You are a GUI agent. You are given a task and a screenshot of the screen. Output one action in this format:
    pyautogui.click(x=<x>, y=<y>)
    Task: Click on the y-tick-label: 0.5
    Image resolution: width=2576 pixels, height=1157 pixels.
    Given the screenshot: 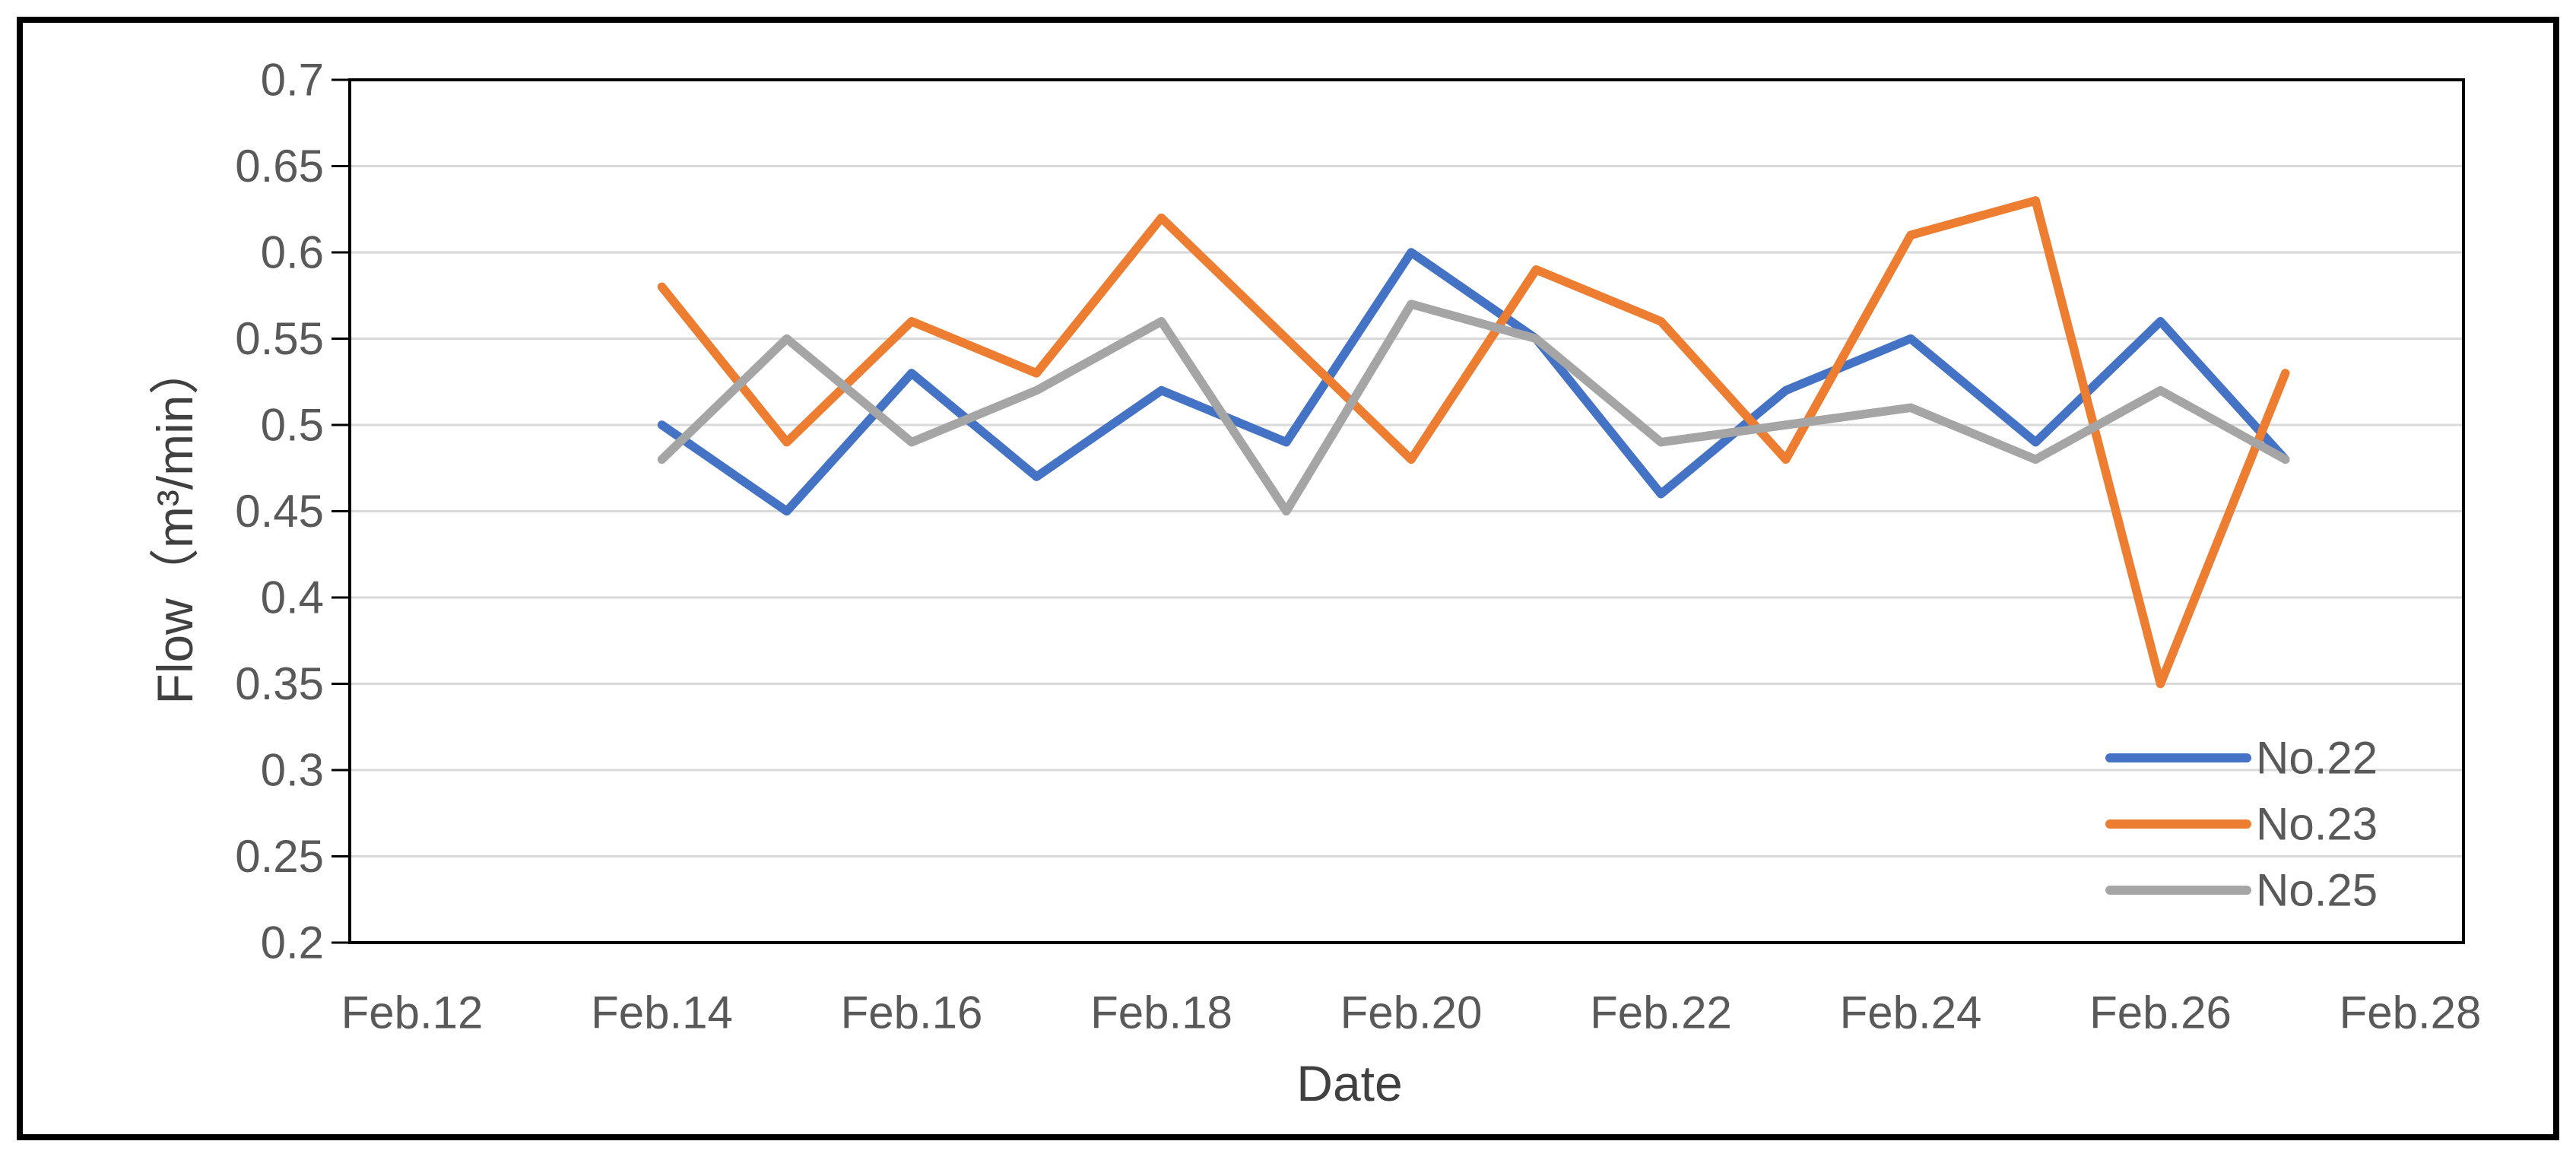 What is the action you would take?
    pyautogui.click(x=292, y=426)
    